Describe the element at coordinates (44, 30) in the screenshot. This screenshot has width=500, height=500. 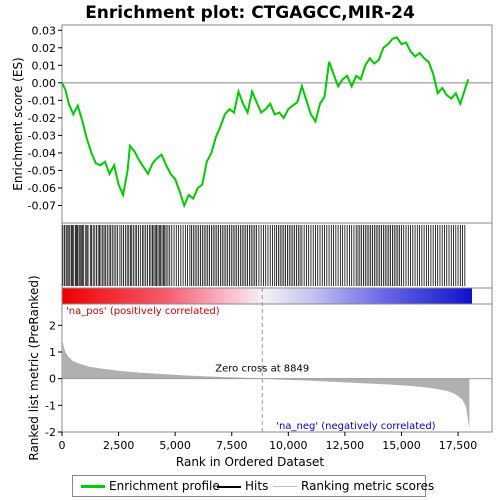
I see `es-tick-label: 0.03` at that location.